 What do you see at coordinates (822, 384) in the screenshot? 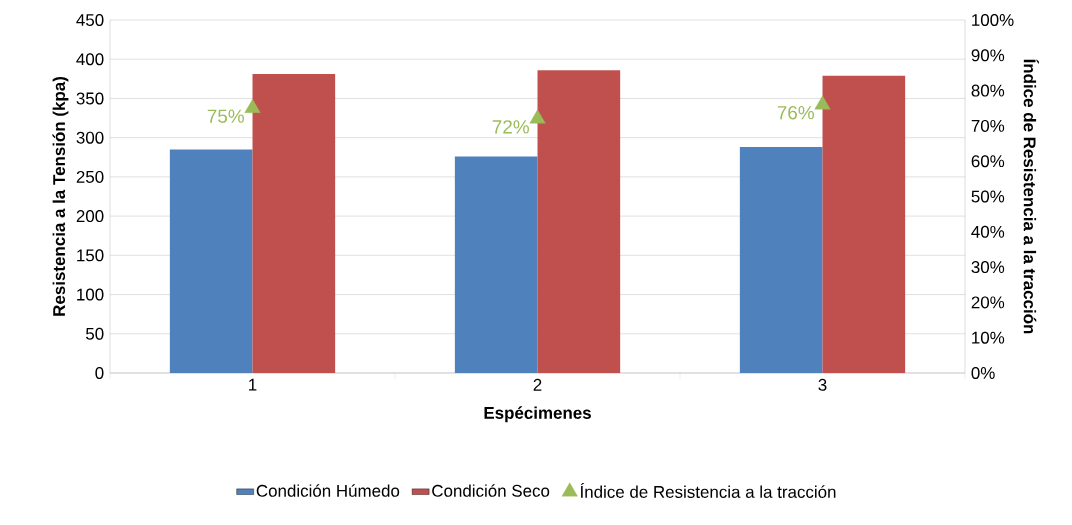
I see `x-tick-label: 3` at bounding box center [822, 384].